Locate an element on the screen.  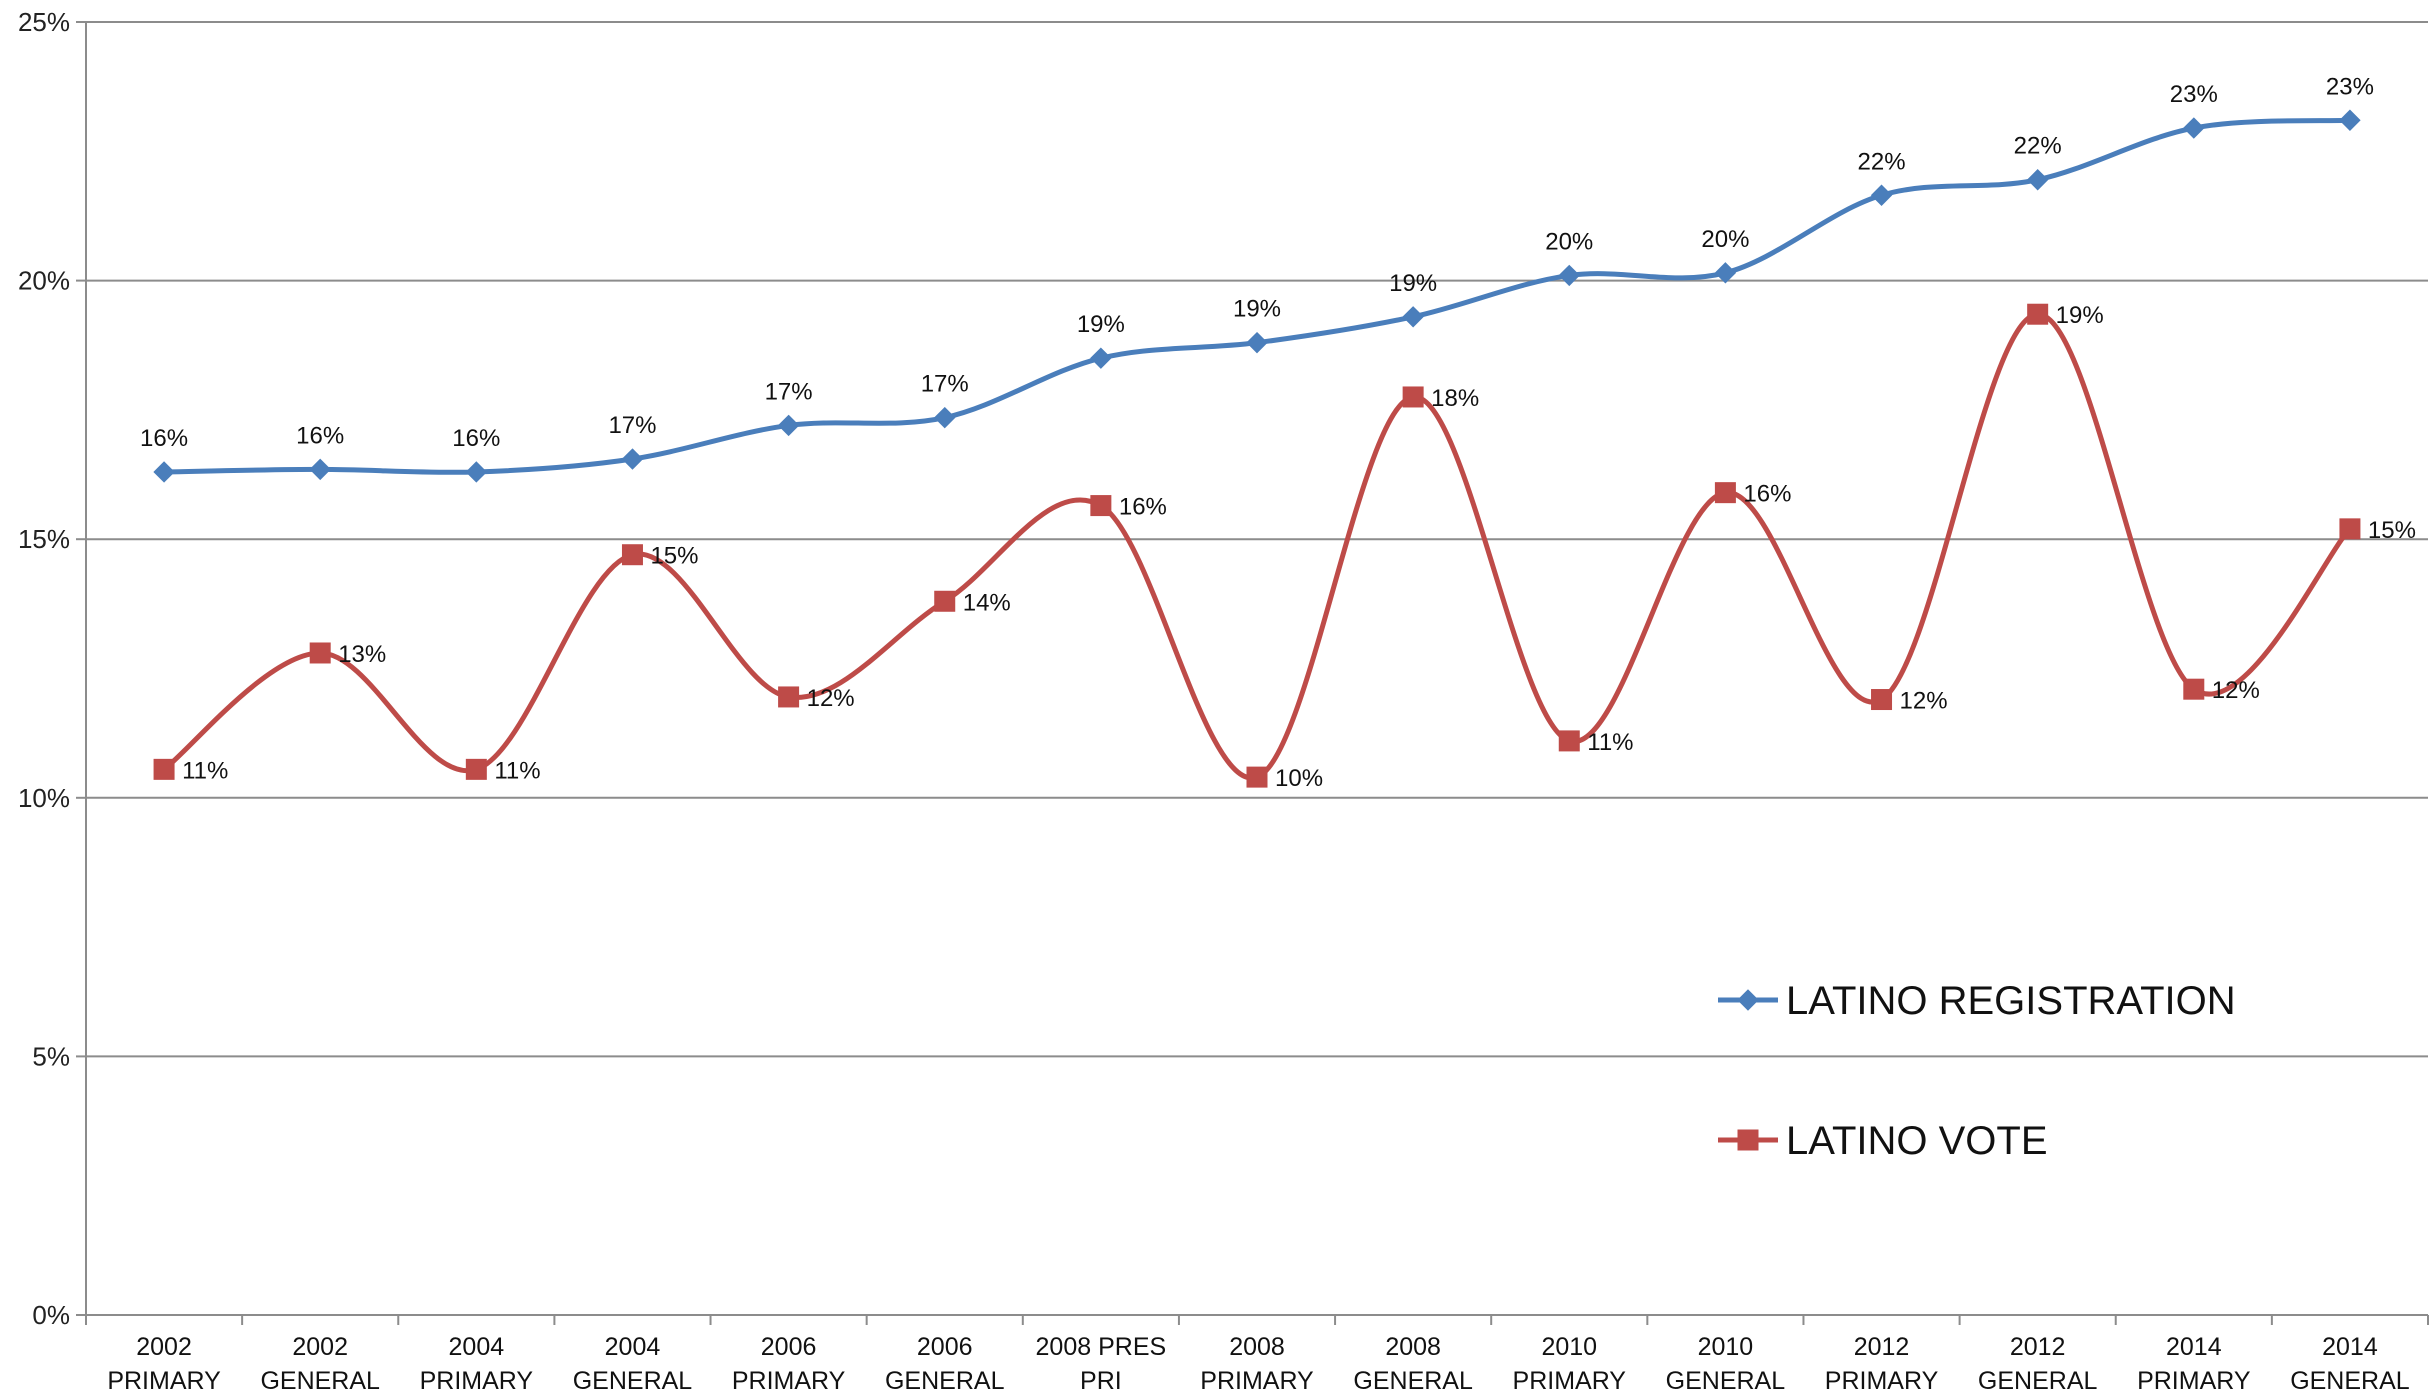
legend-label-registration: LATINO REGISTRATION is located at coordinates (2011, 1001).